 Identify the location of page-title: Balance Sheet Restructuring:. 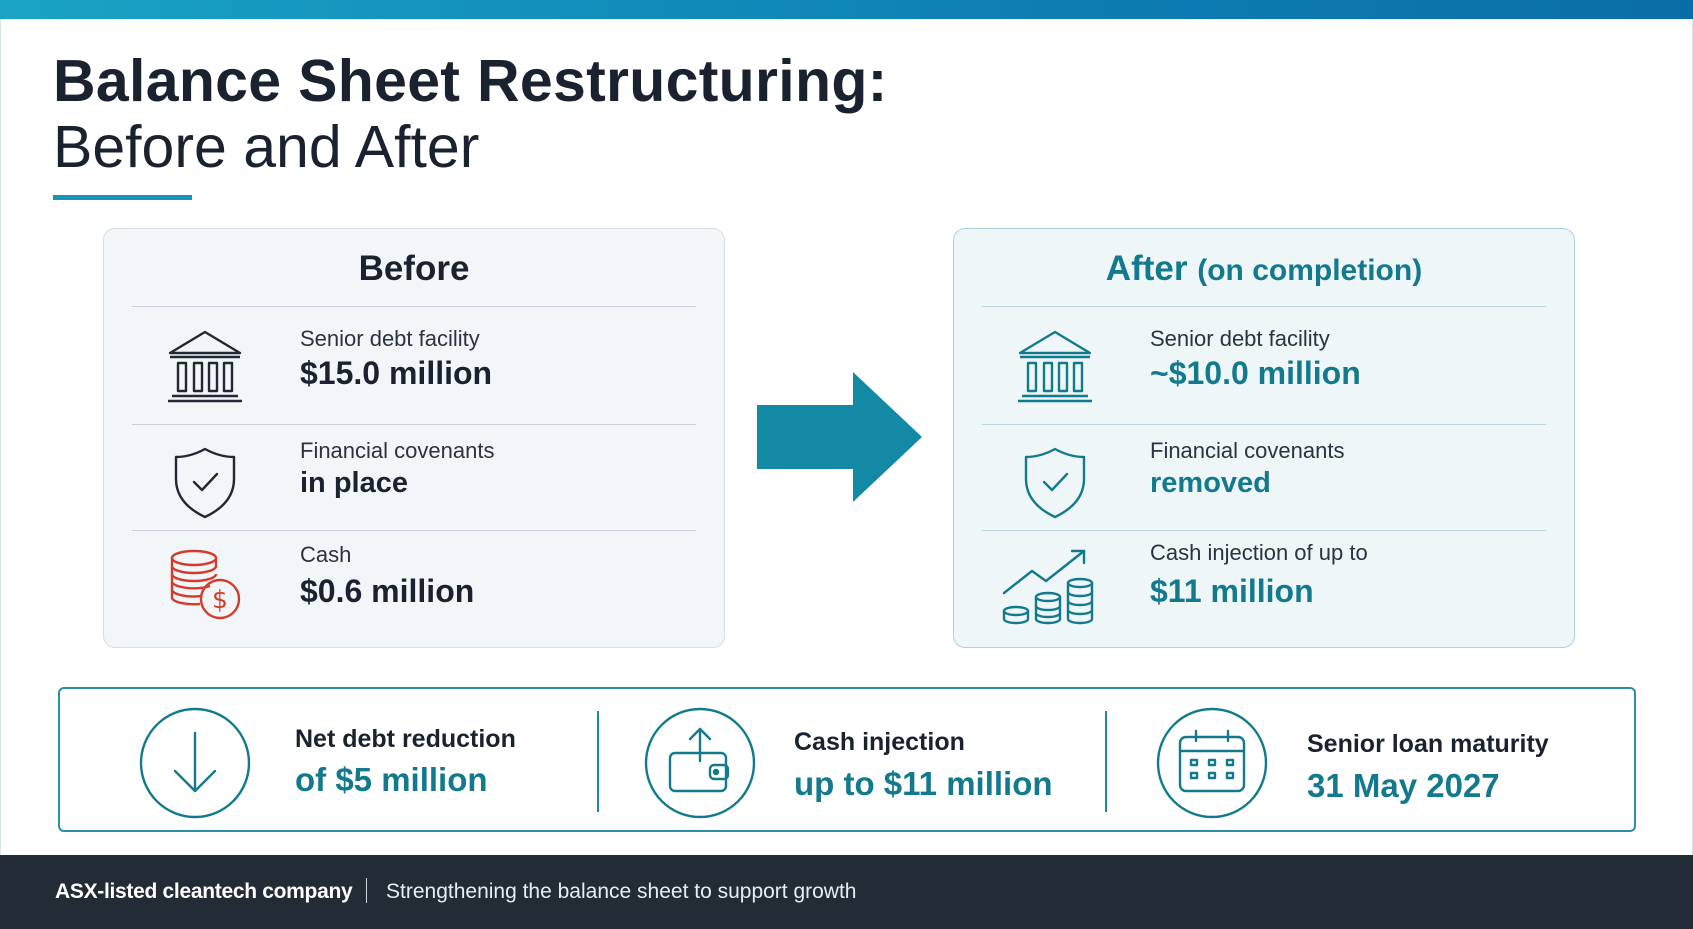
(470, 81).